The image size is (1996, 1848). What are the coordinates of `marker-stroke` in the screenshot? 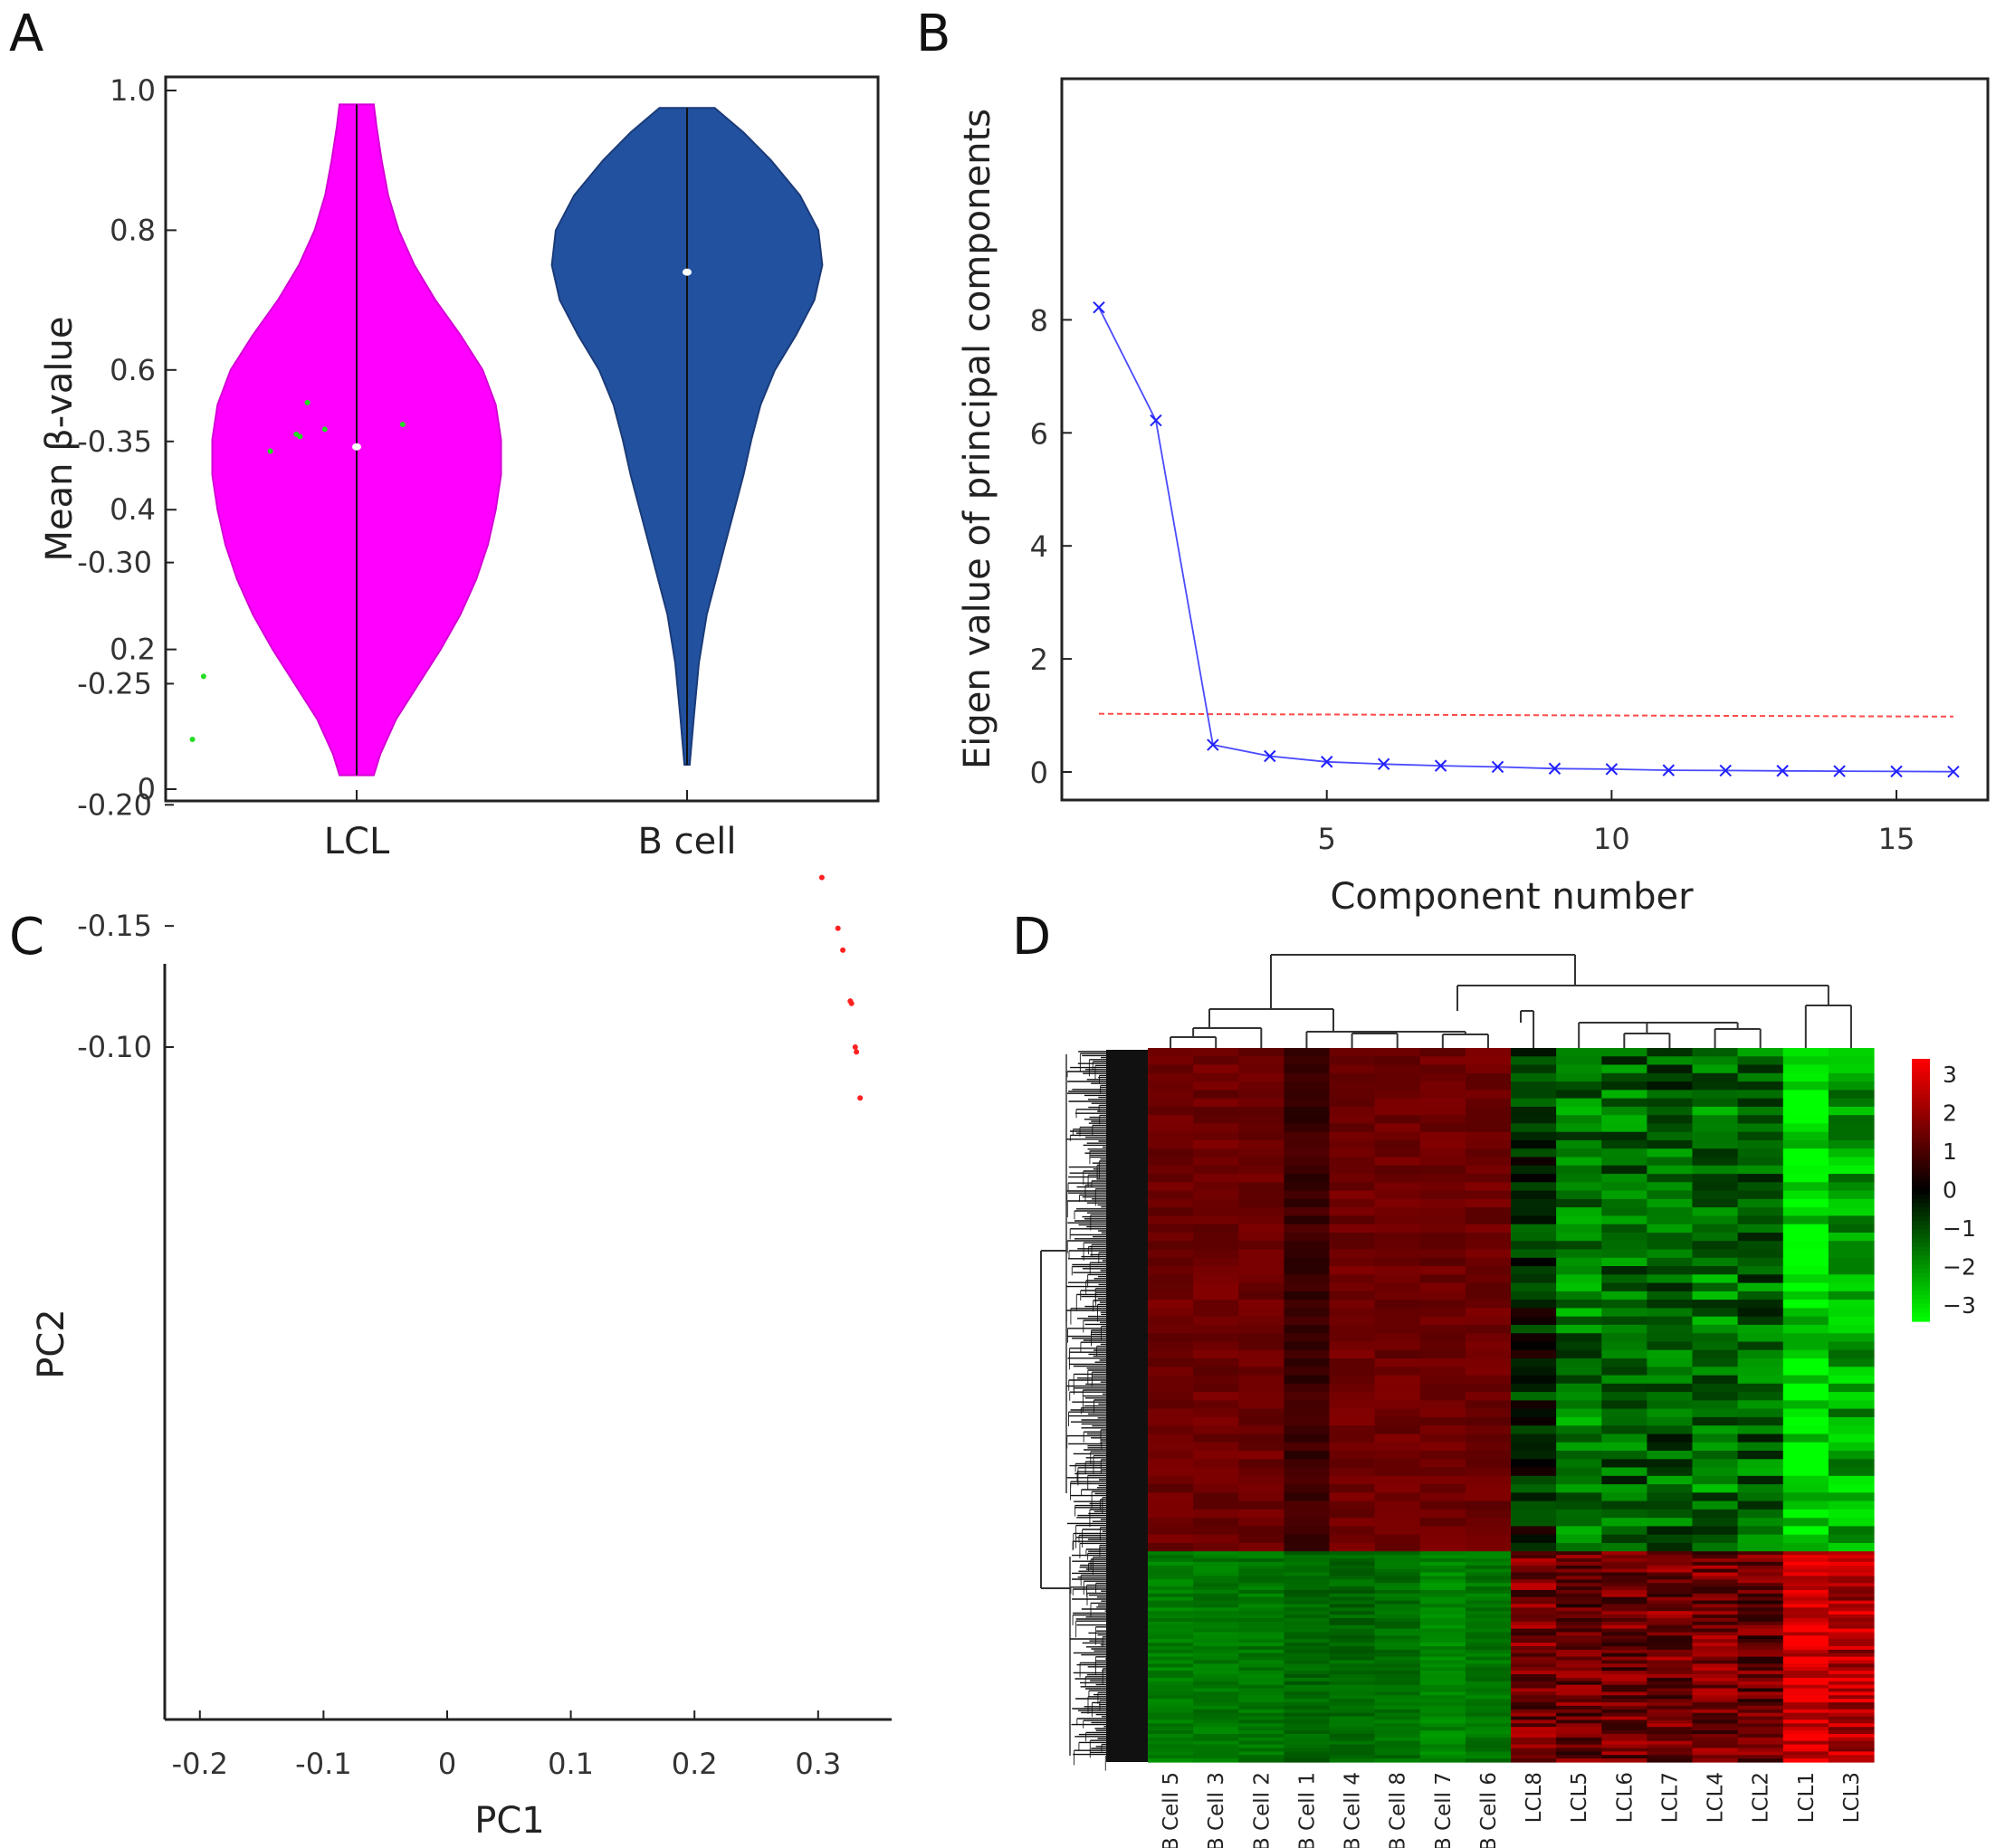 It's located at (1440, 765).